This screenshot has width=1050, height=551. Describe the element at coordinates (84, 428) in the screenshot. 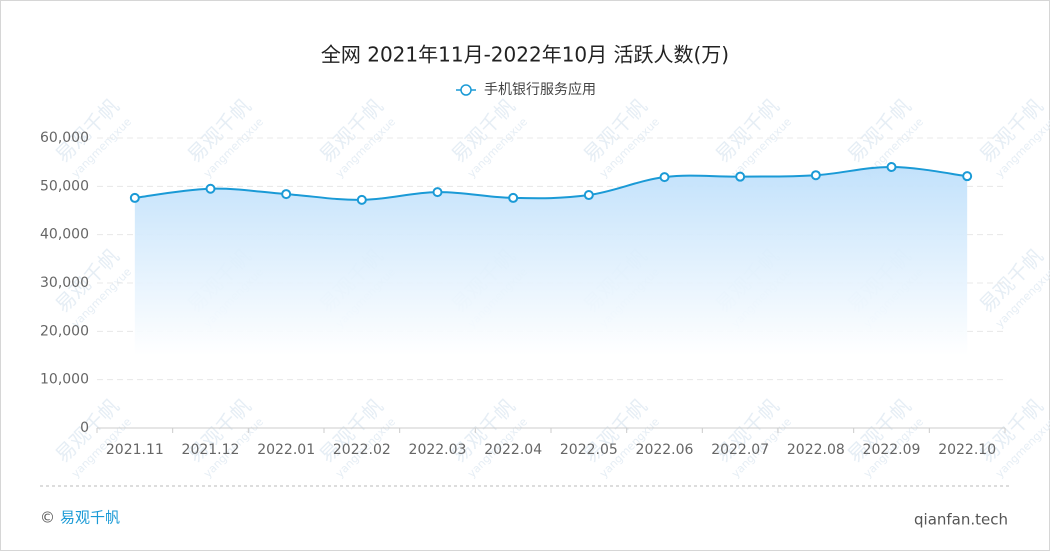

I see `y-tick-label: 0` at that location.